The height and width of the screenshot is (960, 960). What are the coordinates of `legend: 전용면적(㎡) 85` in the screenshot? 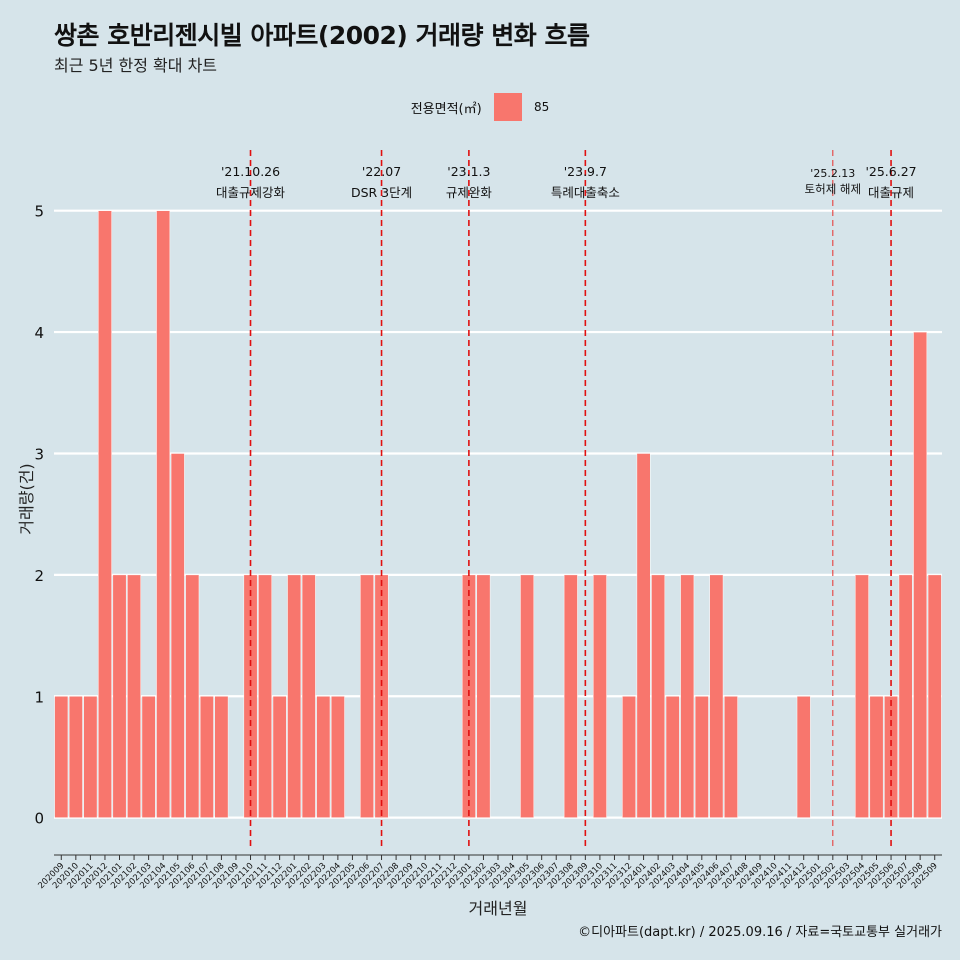 It's located at (480, 107).